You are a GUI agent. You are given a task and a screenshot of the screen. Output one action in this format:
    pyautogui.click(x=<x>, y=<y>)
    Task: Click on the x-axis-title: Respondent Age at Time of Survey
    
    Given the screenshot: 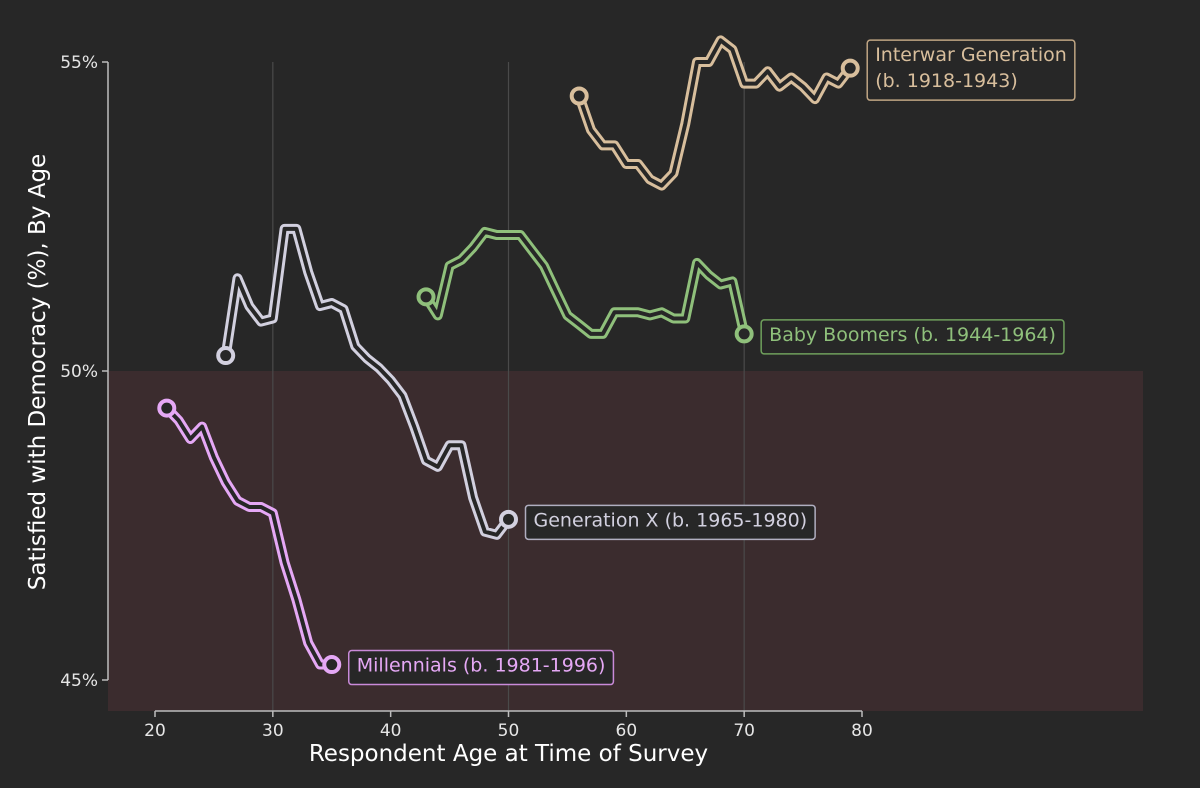 What is the action you would take?
    pyautogui.click(x=508, y=754)
    